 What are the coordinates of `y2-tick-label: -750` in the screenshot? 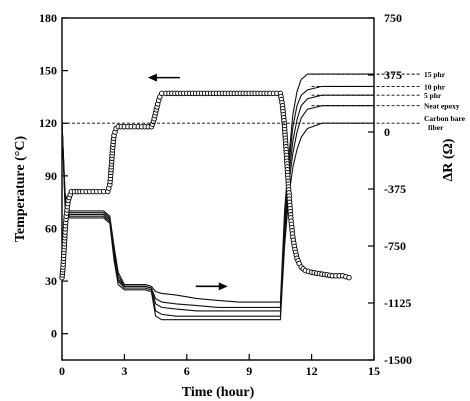 It's located at (395, 246).